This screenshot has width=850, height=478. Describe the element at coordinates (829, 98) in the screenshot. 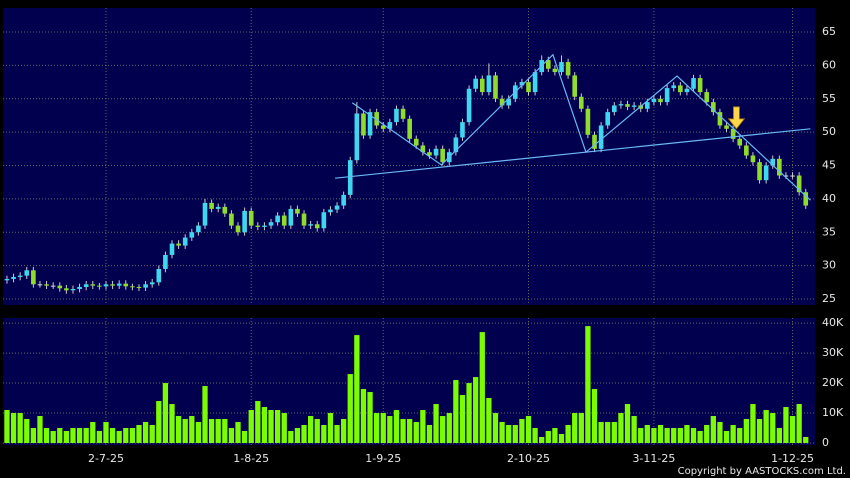

I see `y-tick-label: 55` at that location.